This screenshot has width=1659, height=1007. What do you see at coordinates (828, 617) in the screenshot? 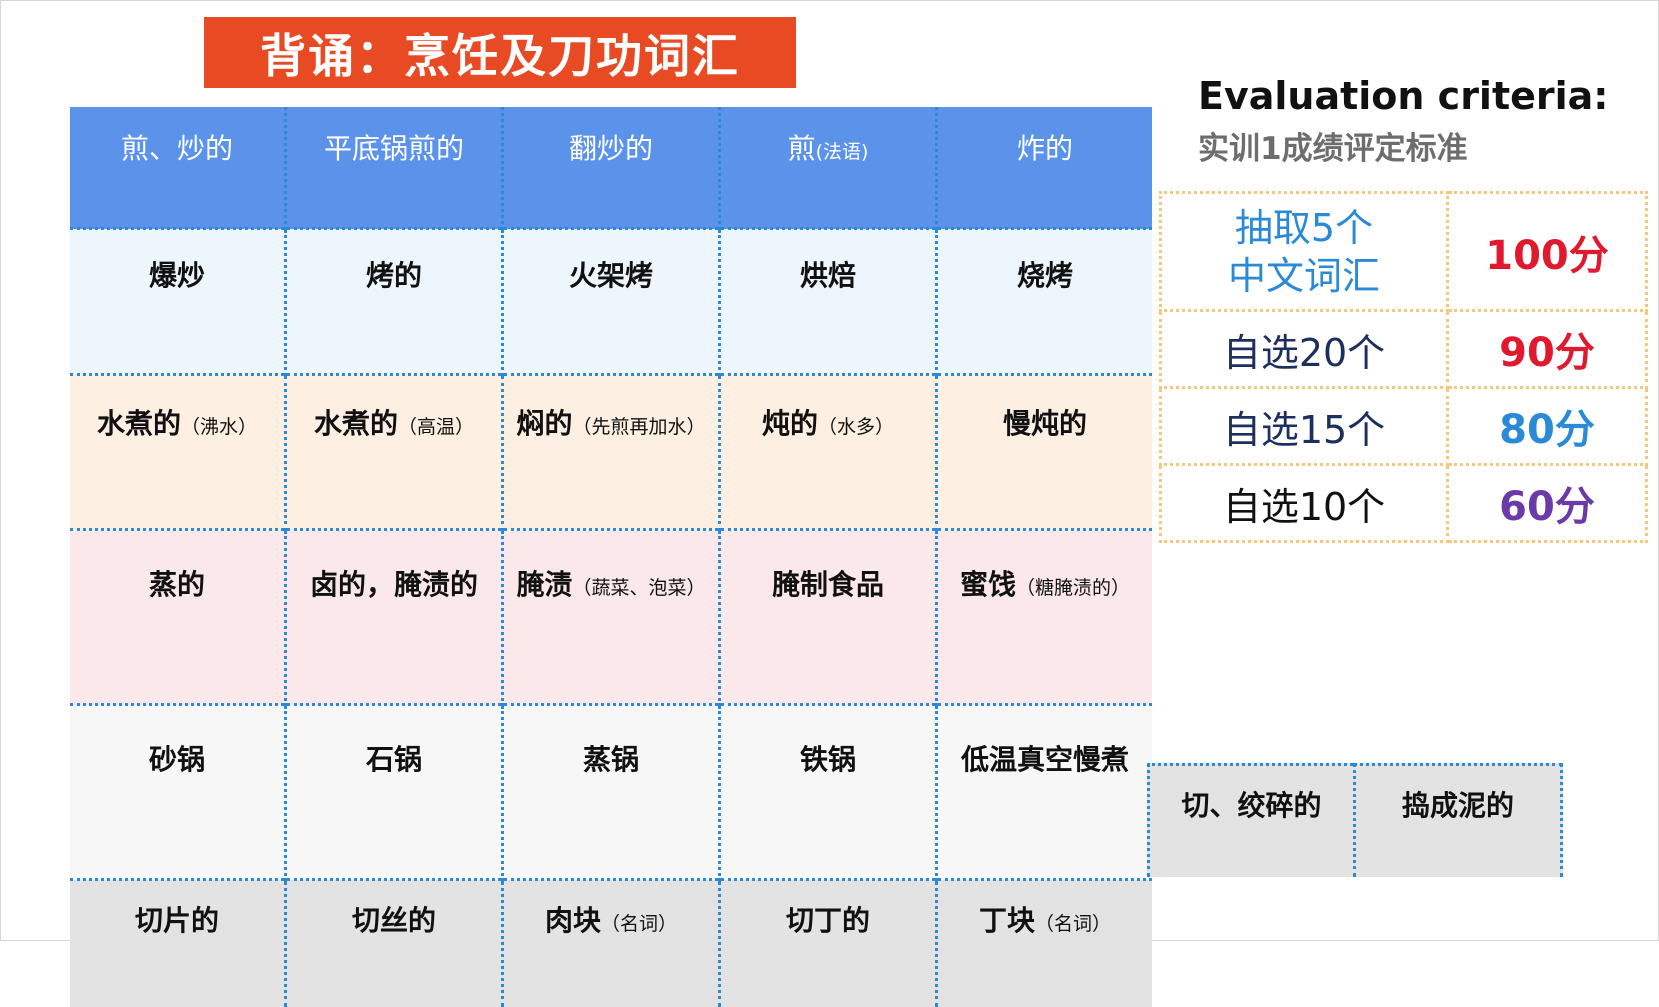
I see `table-cell: 腌制食品` at bounding box center [828, 617].